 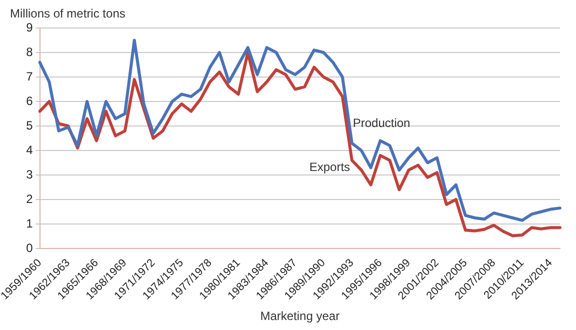 I want to click on y-tick-label: 8, so click(x=30, y=51).